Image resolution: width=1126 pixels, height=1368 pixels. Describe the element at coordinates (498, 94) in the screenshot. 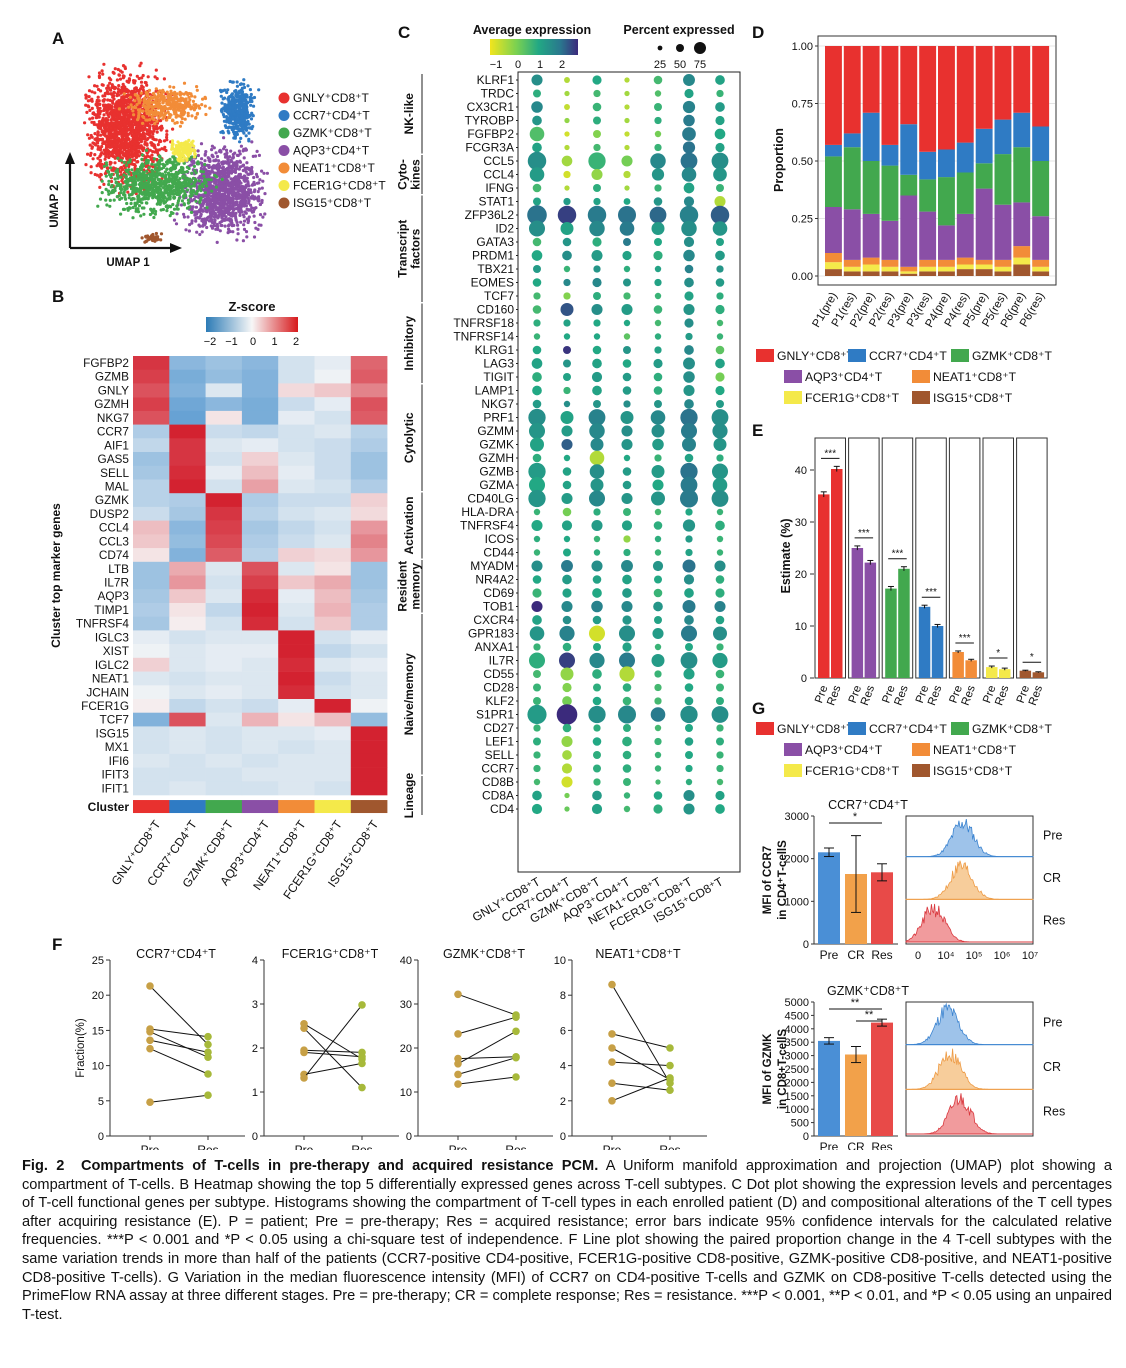

I see `dotplot-gene-label: TRDC` at that location.